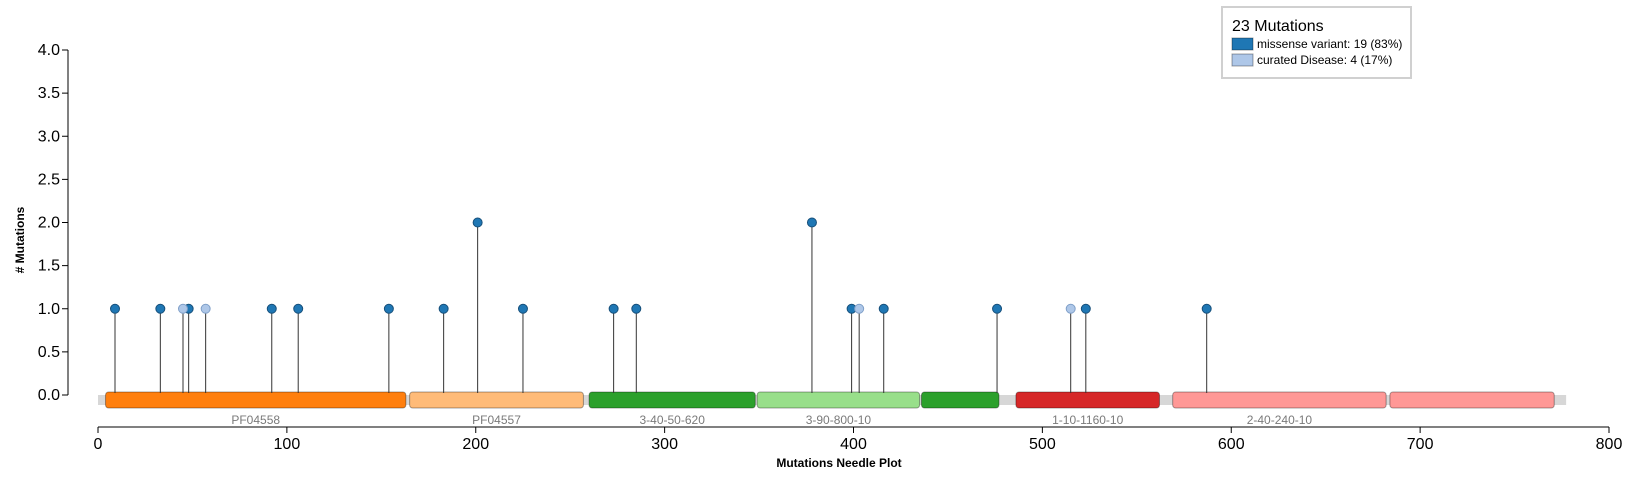 The height and width of the screenshot is (478, 1645). What do you see at coordinates (49, 50) in the screenshot?
I see `y-tick-label: 4.0` at bounding box center [49, 50].